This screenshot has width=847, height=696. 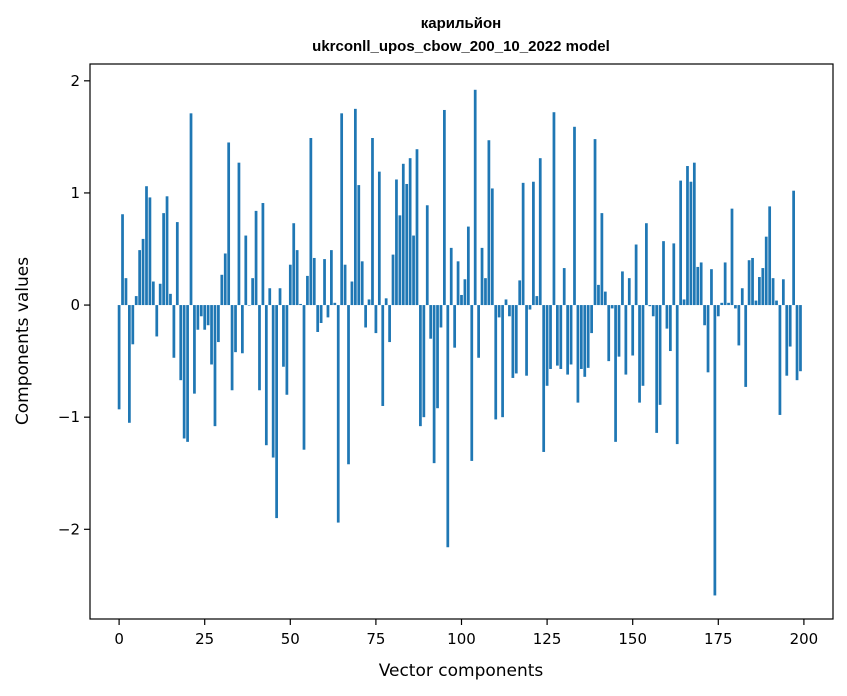 What do you see at coordinates (23, 341) in the screenshot?
I see `y-axis-label: Components values` at bounding box center [23, 341].